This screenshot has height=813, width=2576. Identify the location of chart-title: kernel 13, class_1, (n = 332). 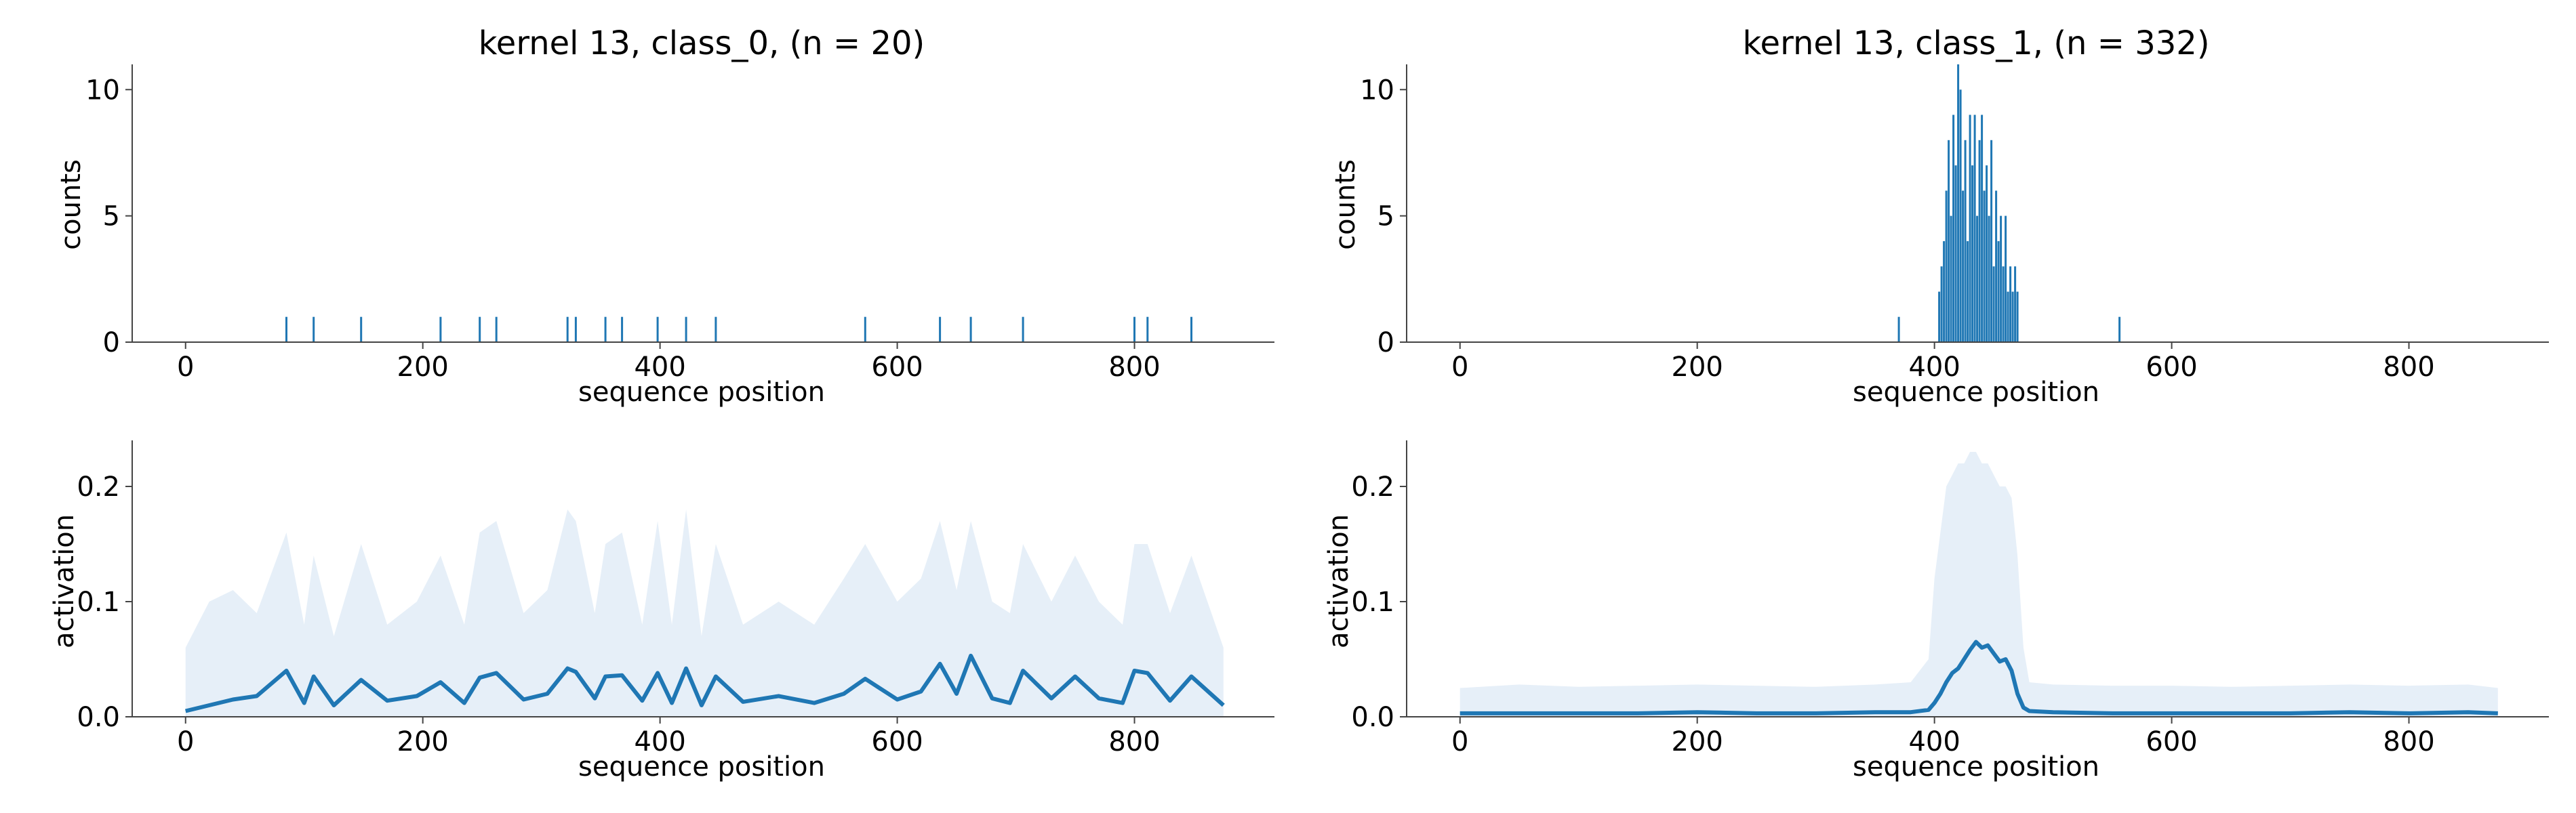
(1975, 43).